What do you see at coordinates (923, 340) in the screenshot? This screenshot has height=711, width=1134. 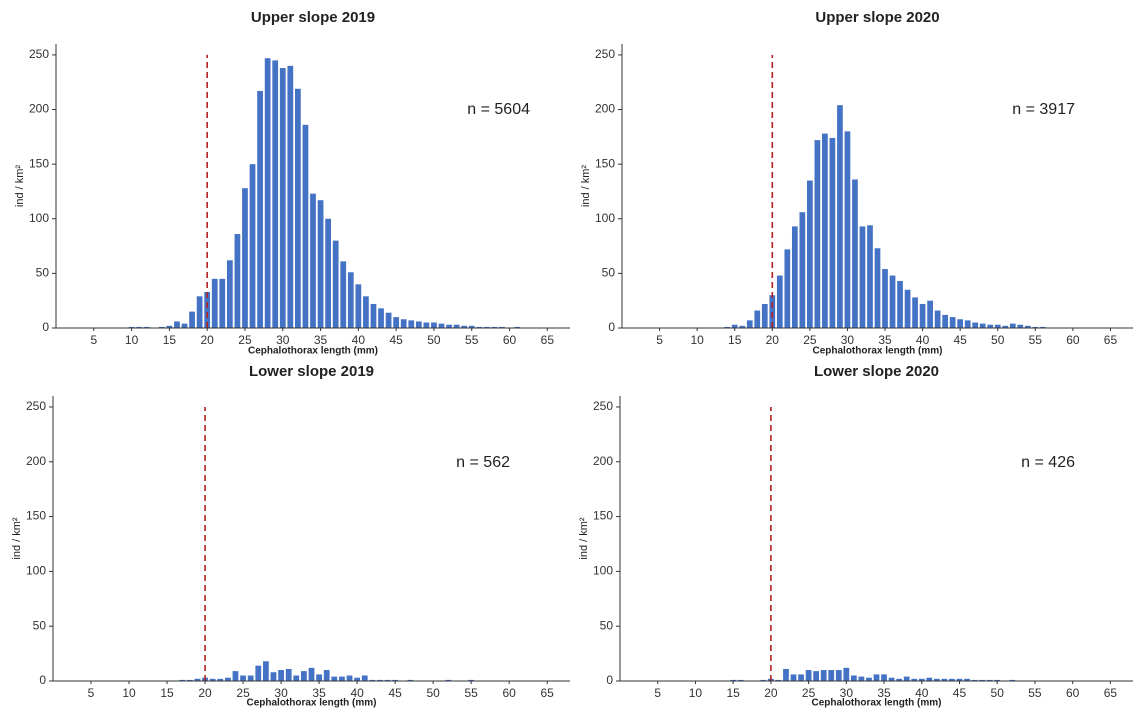 I see `x-tick-label: 40` at bounding box center [923, 340].